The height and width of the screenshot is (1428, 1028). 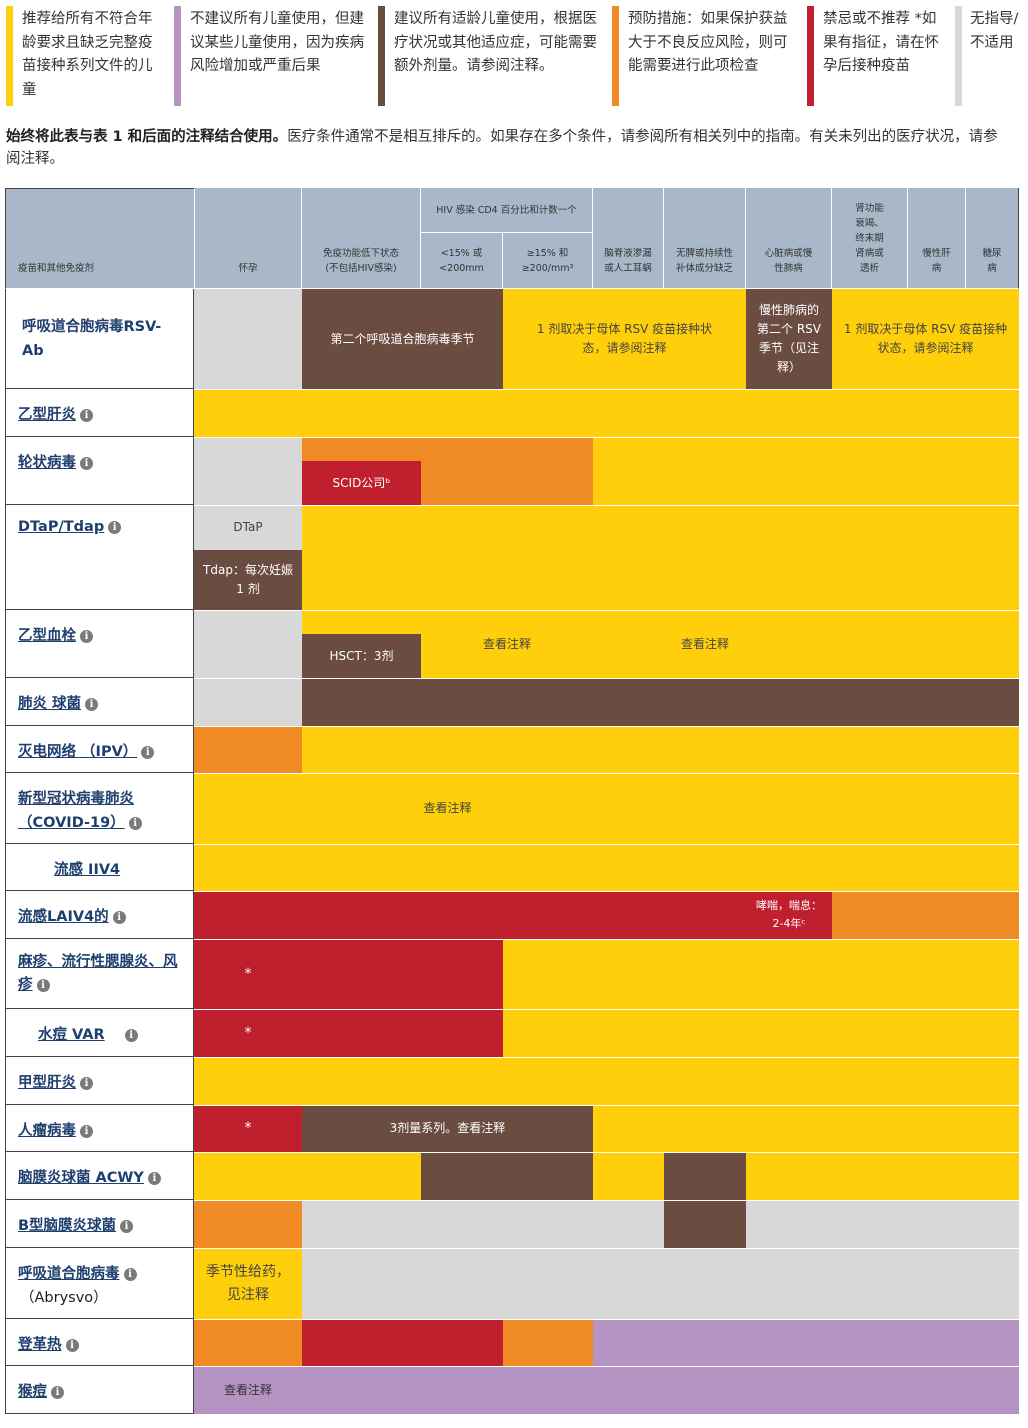 I want to click on row-name: 登革热 i, so click(x=48, y=1343).